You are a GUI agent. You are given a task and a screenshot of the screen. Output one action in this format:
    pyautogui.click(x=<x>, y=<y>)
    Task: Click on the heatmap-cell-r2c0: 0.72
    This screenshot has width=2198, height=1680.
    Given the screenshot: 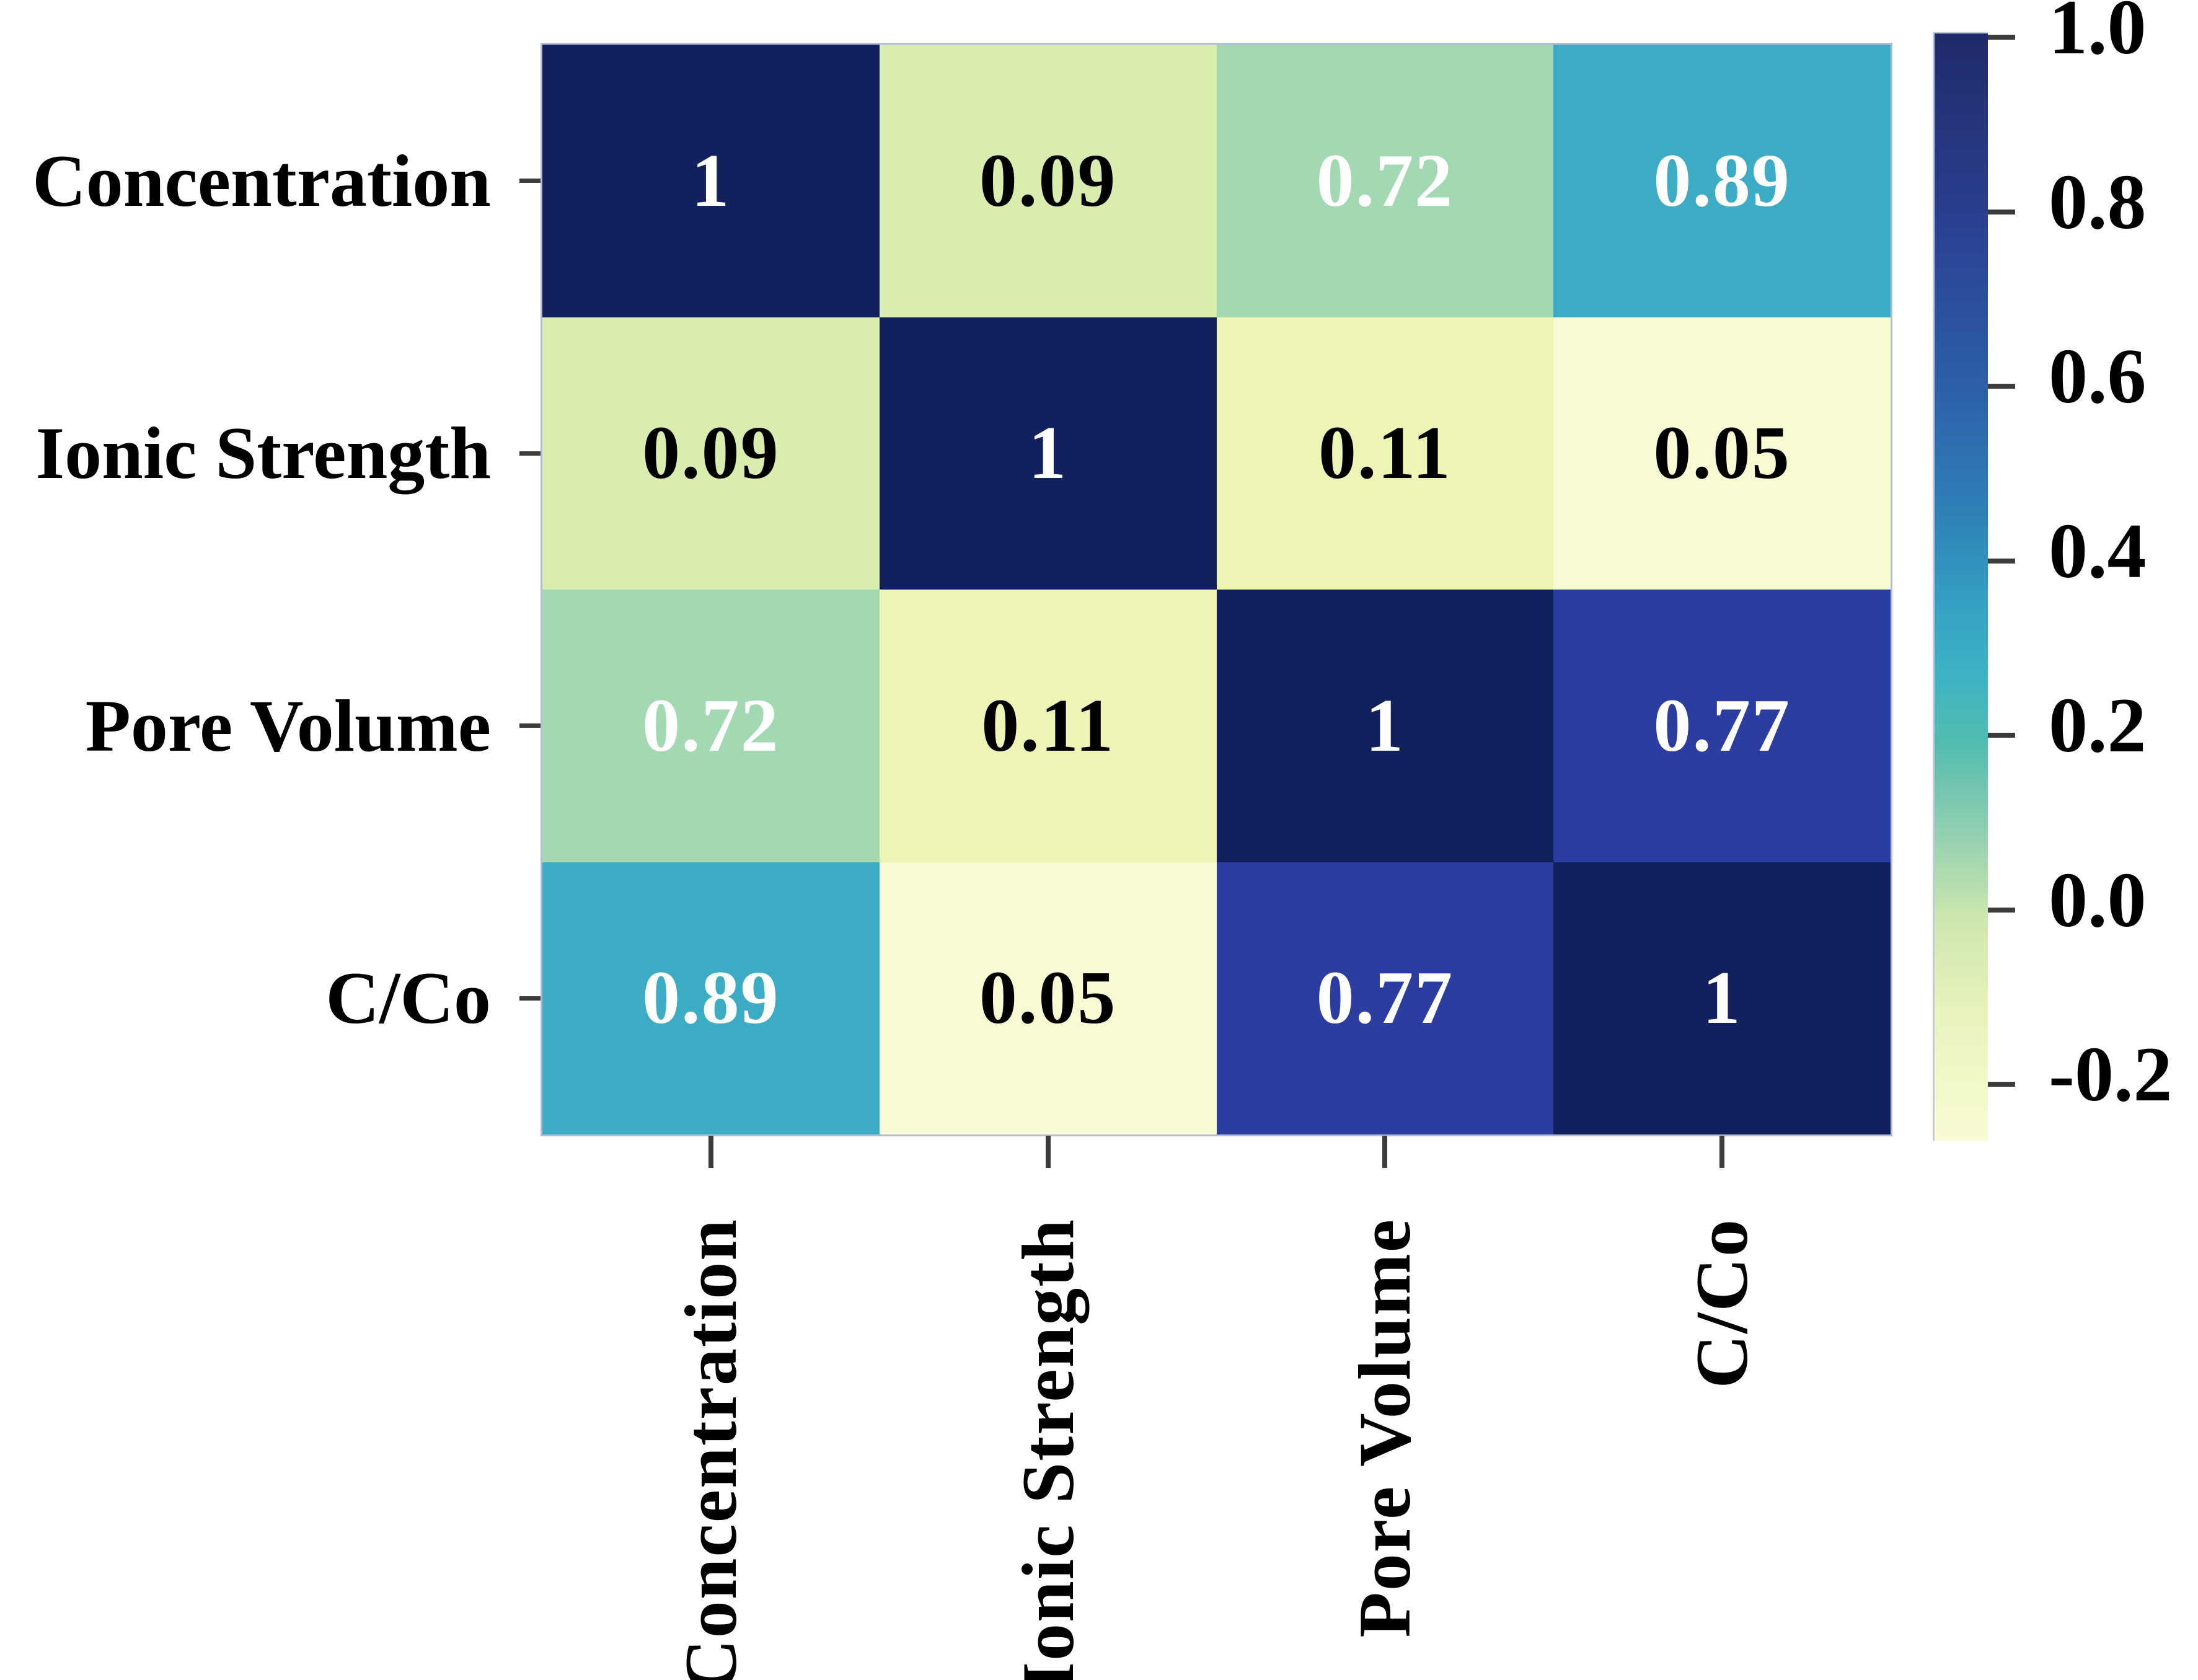 What is the action you would take?
    pyautogui.click(x=711, y=726)
    